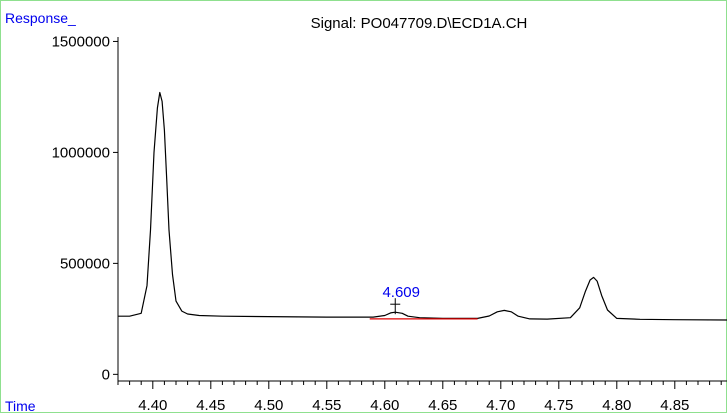 The image size is (727, 414). I want to click on annotation-layer: 4.609, so click(401, 299).